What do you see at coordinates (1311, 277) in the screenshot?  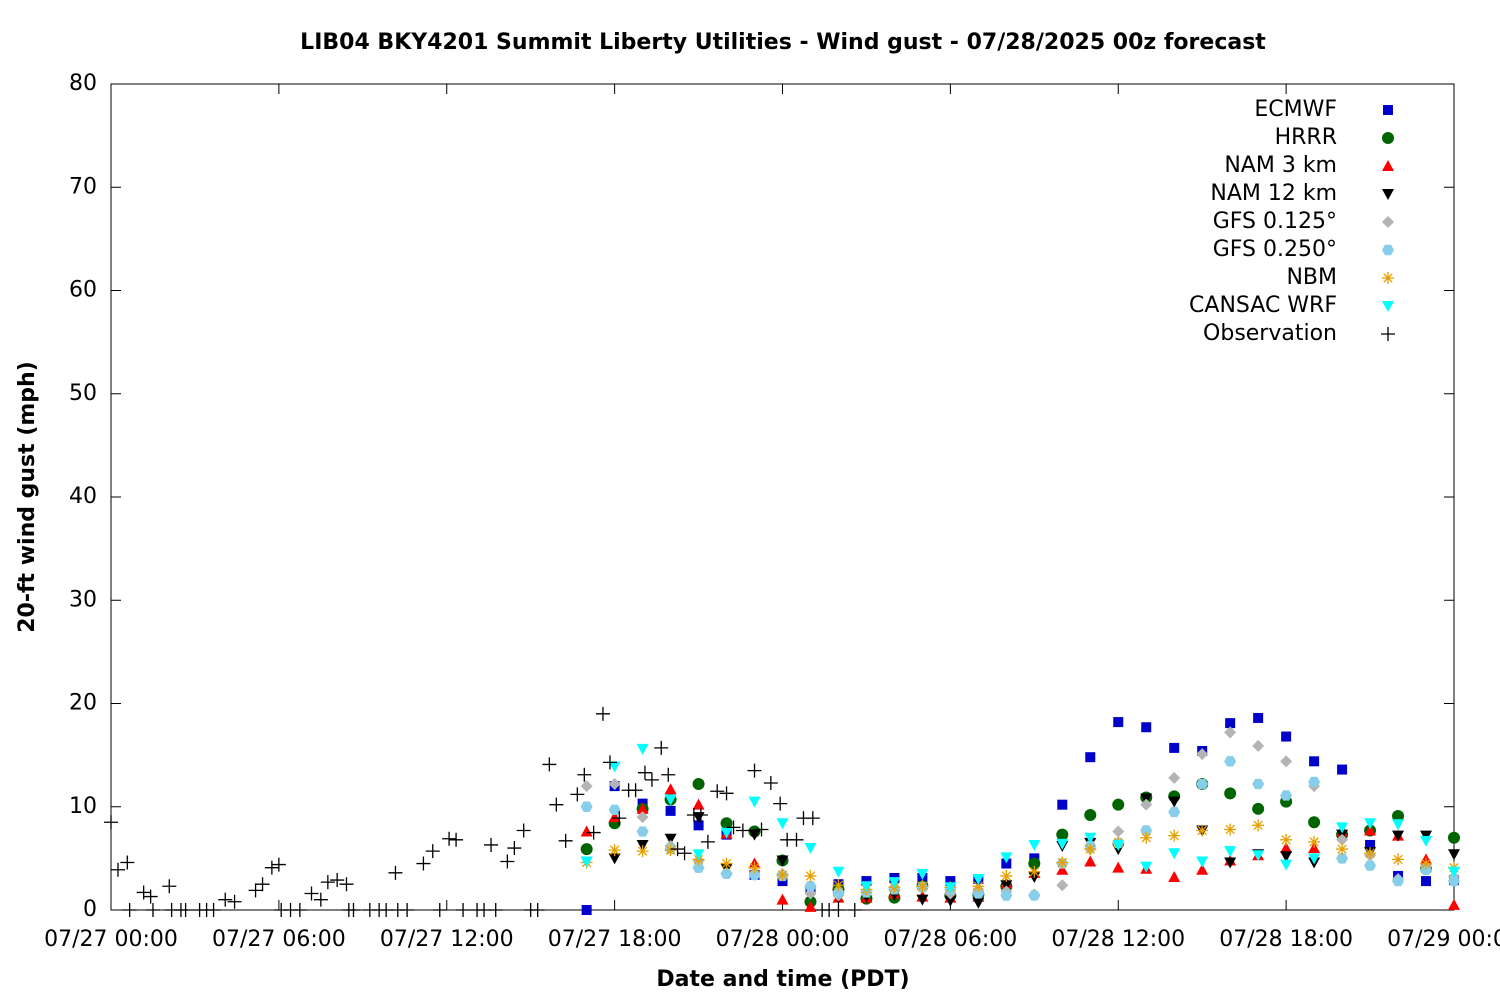 I see `legend-label: NBM` at bounding box center [1311, 277].